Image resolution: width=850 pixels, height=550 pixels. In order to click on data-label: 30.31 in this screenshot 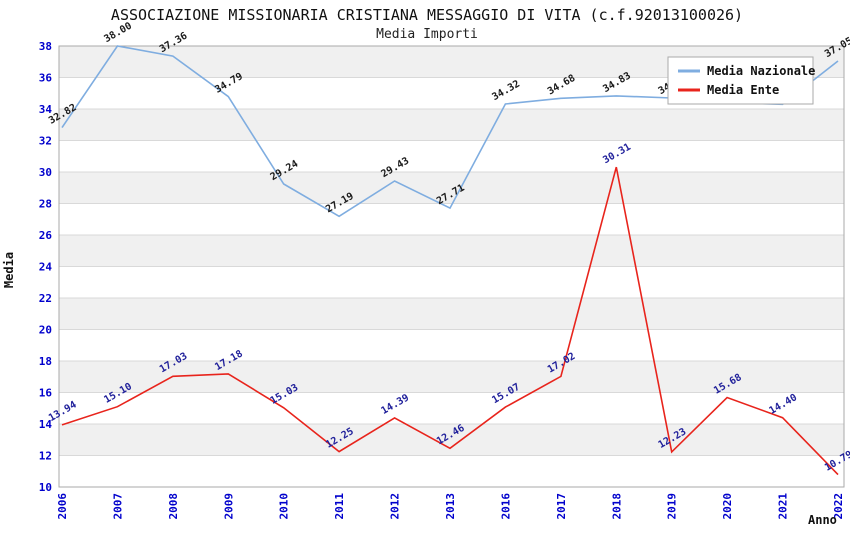, I will do `click(617, 154)`.